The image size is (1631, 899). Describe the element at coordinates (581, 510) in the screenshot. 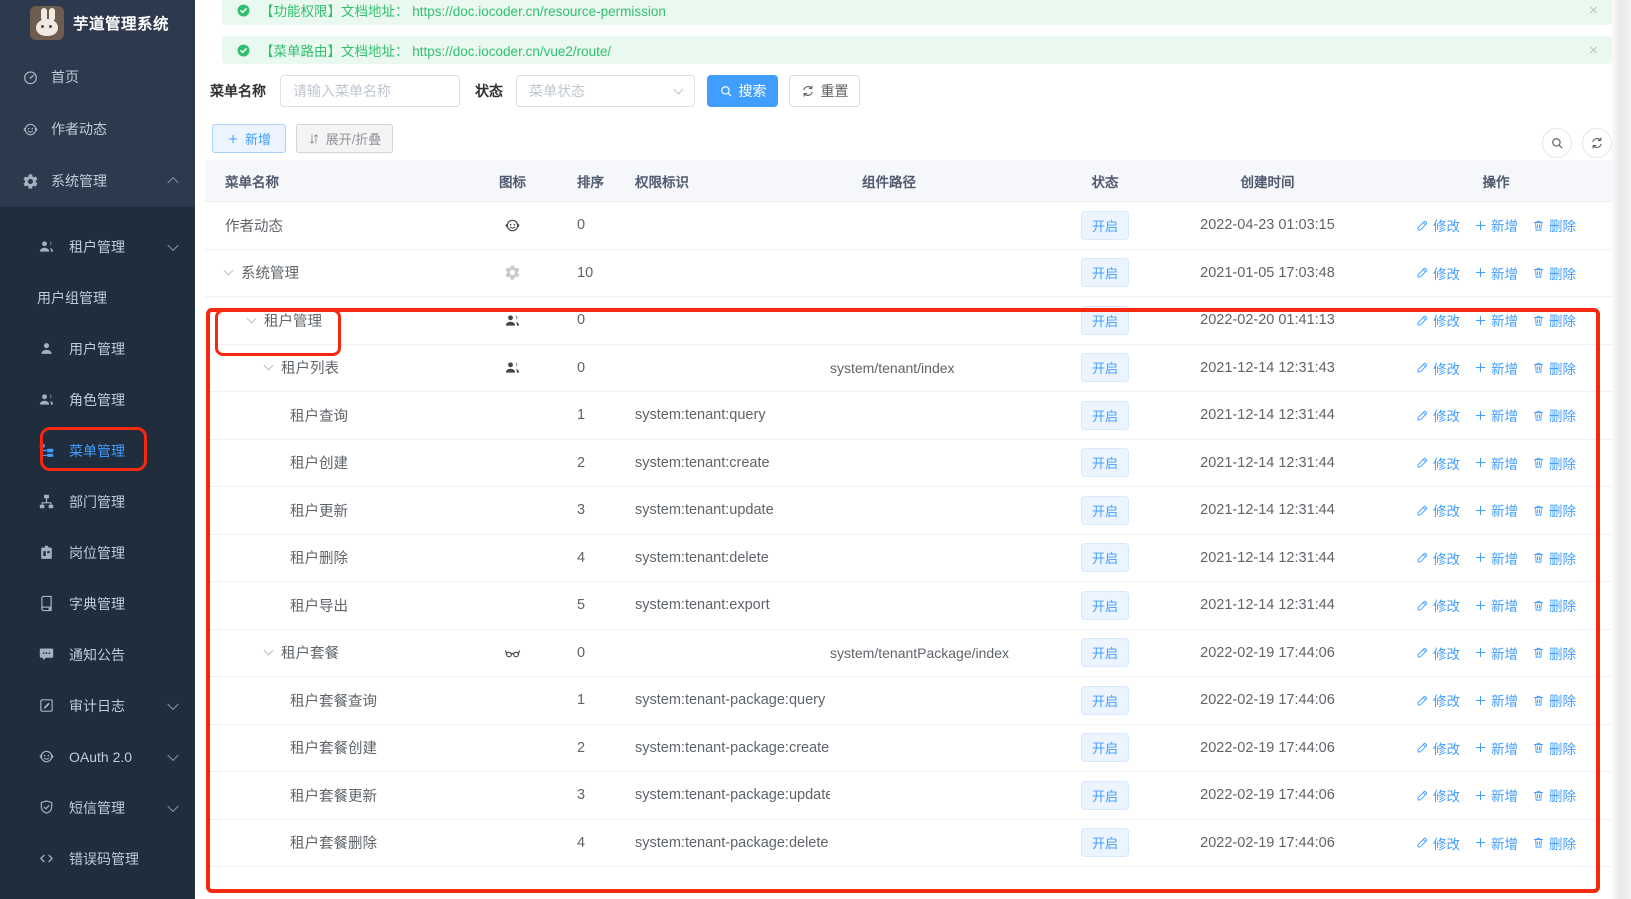

I see `cell-sort: 3` at that location.